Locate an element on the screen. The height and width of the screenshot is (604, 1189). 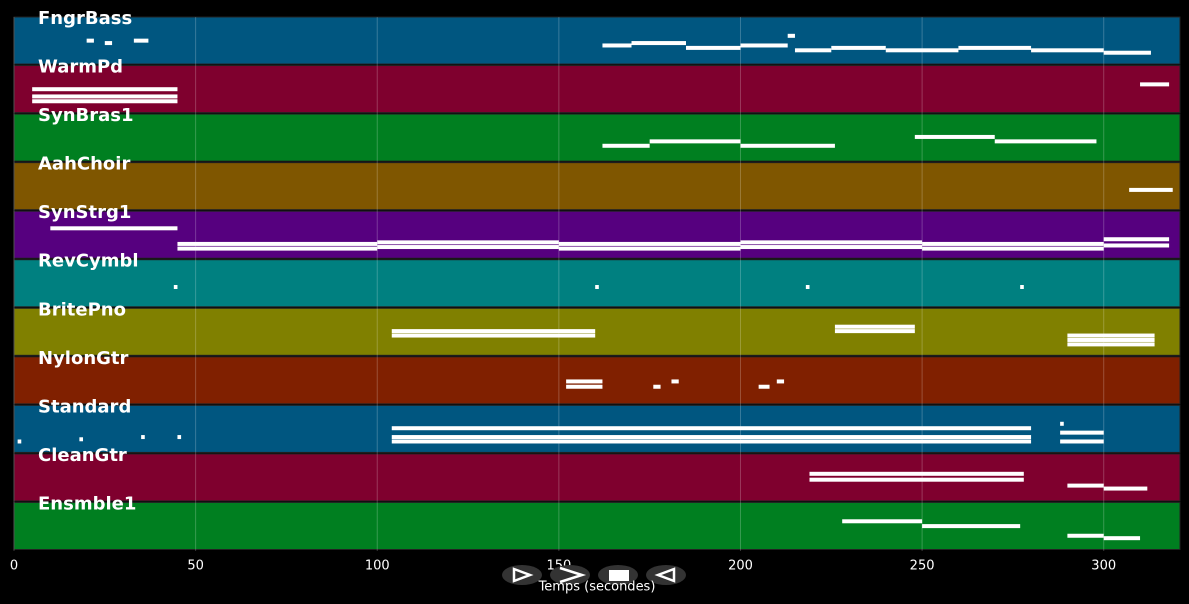
back-button is located at coordinates (666, 575).